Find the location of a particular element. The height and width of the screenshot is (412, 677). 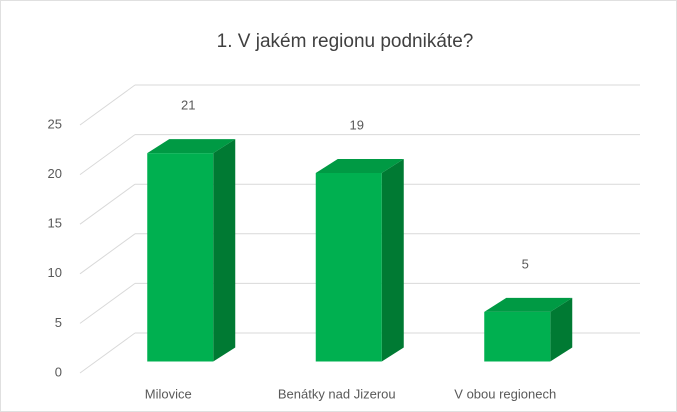

y-tick-label: 25 is located at coordinates (55, 123).